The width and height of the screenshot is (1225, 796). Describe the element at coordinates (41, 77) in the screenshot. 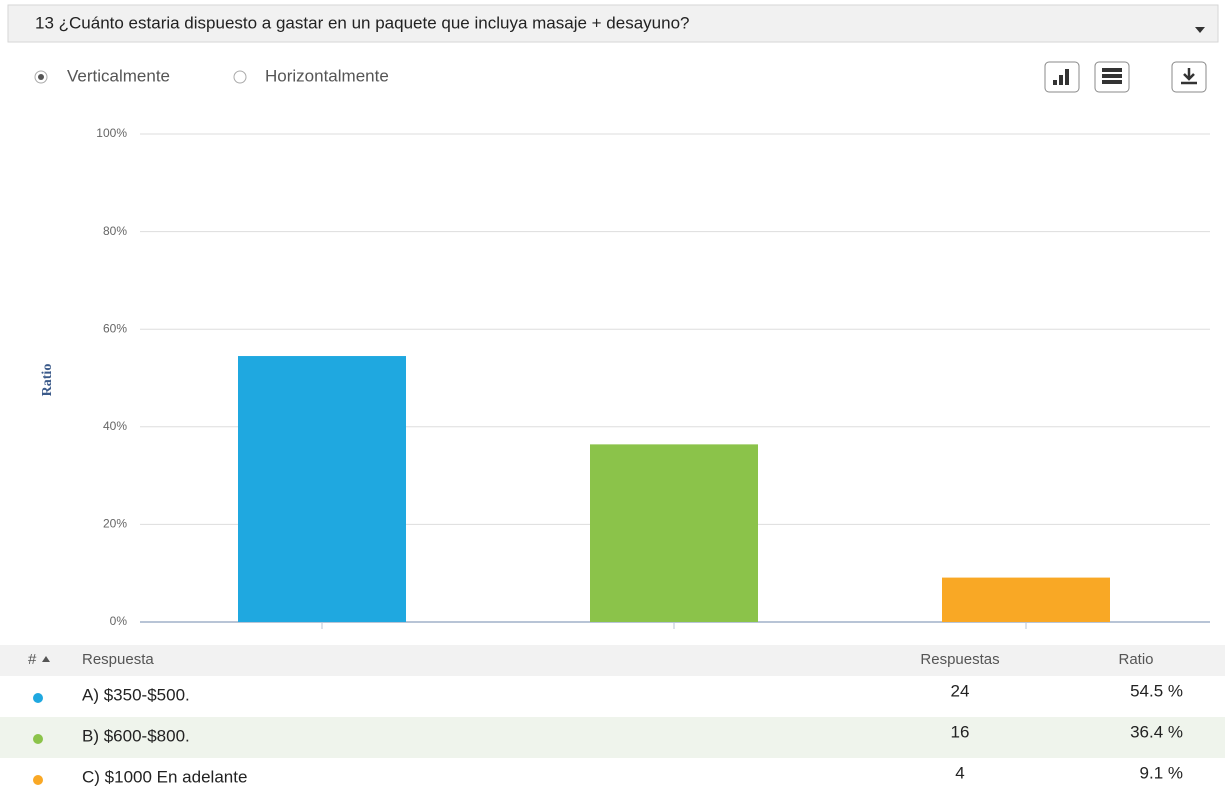

I see `radio-dot` at that location.